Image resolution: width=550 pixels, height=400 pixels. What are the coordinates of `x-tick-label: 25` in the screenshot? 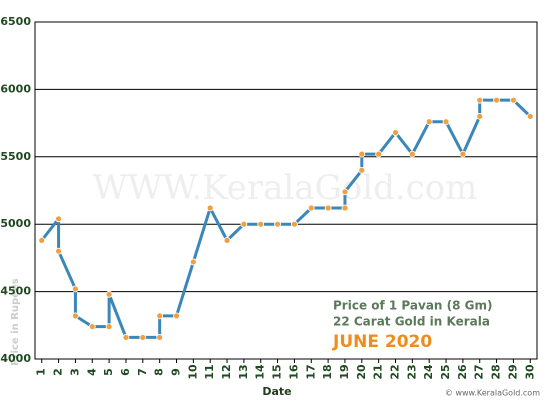 It's located at (445, 371).